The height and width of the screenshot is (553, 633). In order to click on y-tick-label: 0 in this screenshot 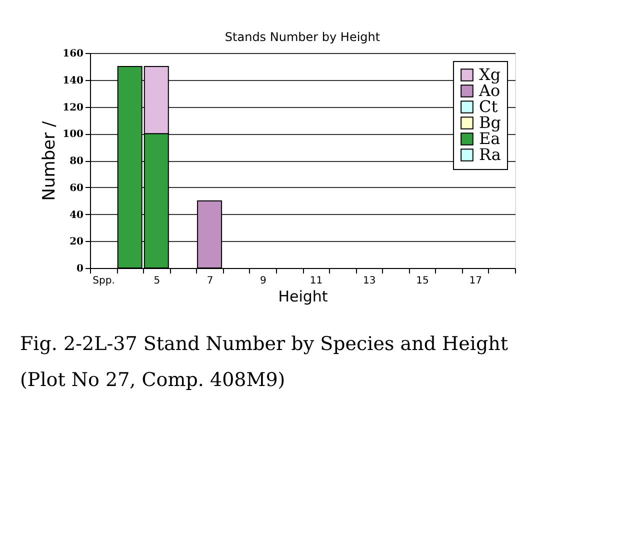, I will do `click(80, 269)`.